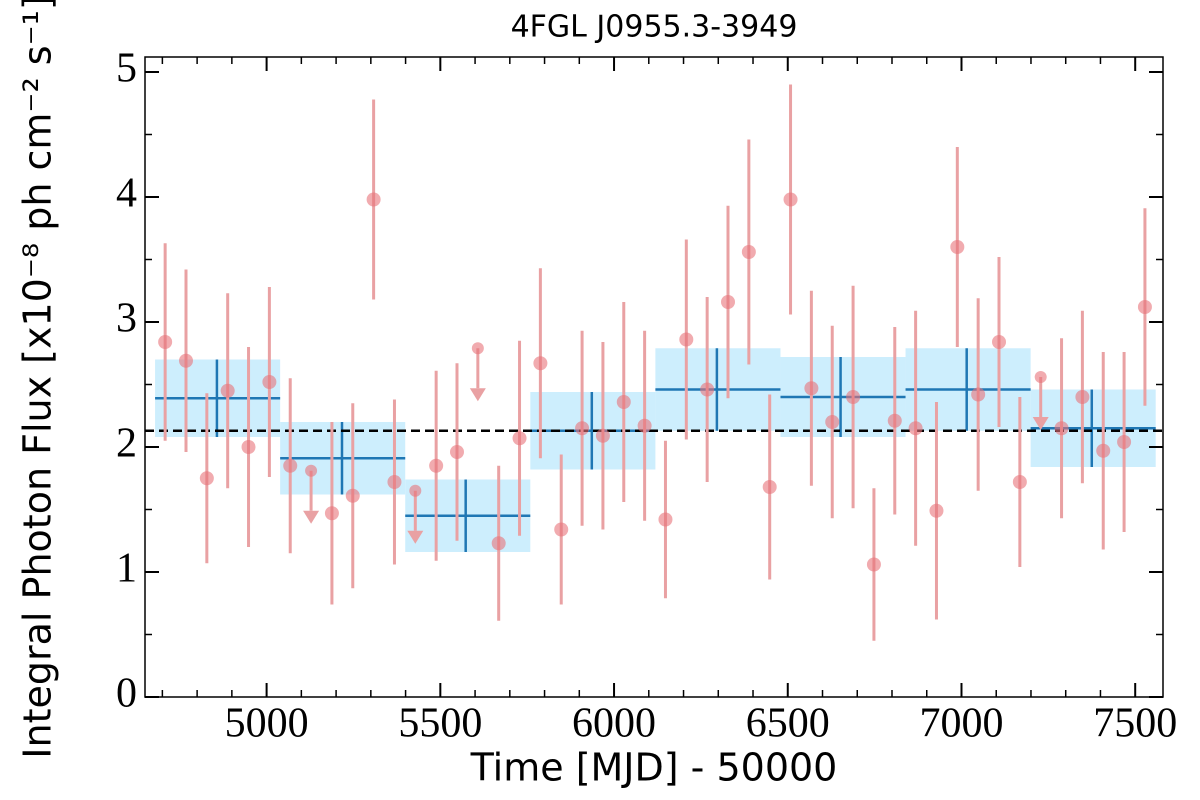  I want to click on x-tick-label: 6000, so click(614, 724).